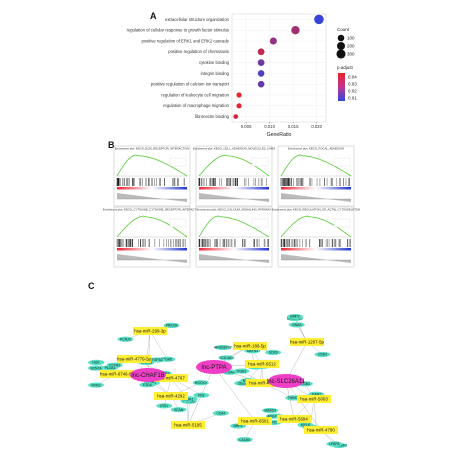 The image size is (474, 466). I want to click on term-label: fibronectin binding, so click(212, 116).